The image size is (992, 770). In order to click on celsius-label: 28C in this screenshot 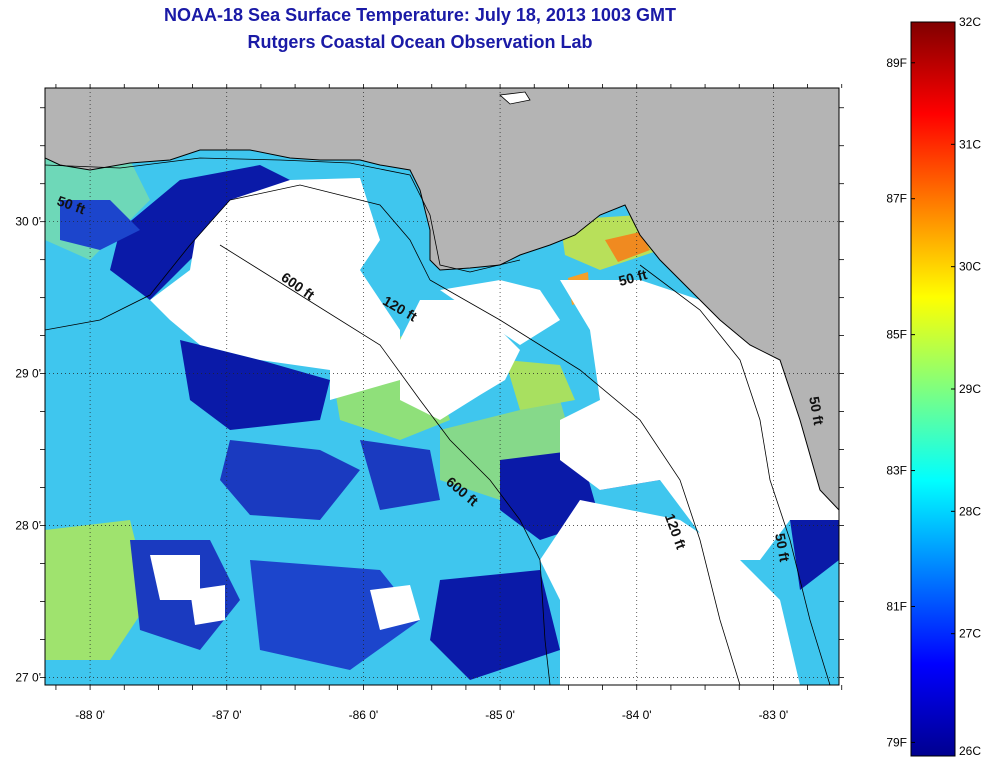, I will do `click(970, 511)`.